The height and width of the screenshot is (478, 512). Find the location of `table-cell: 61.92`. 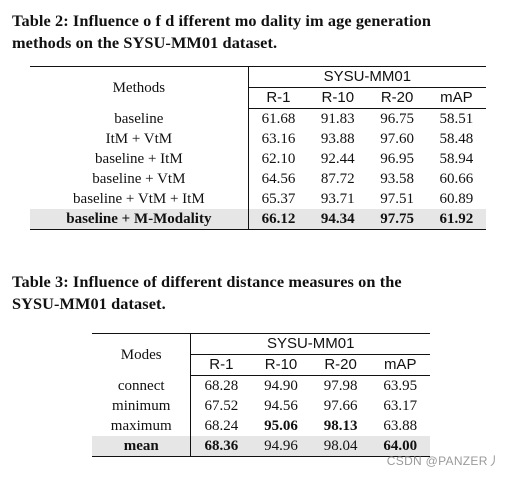

table-cell: 61.92 is located at coordinates (456, 219).